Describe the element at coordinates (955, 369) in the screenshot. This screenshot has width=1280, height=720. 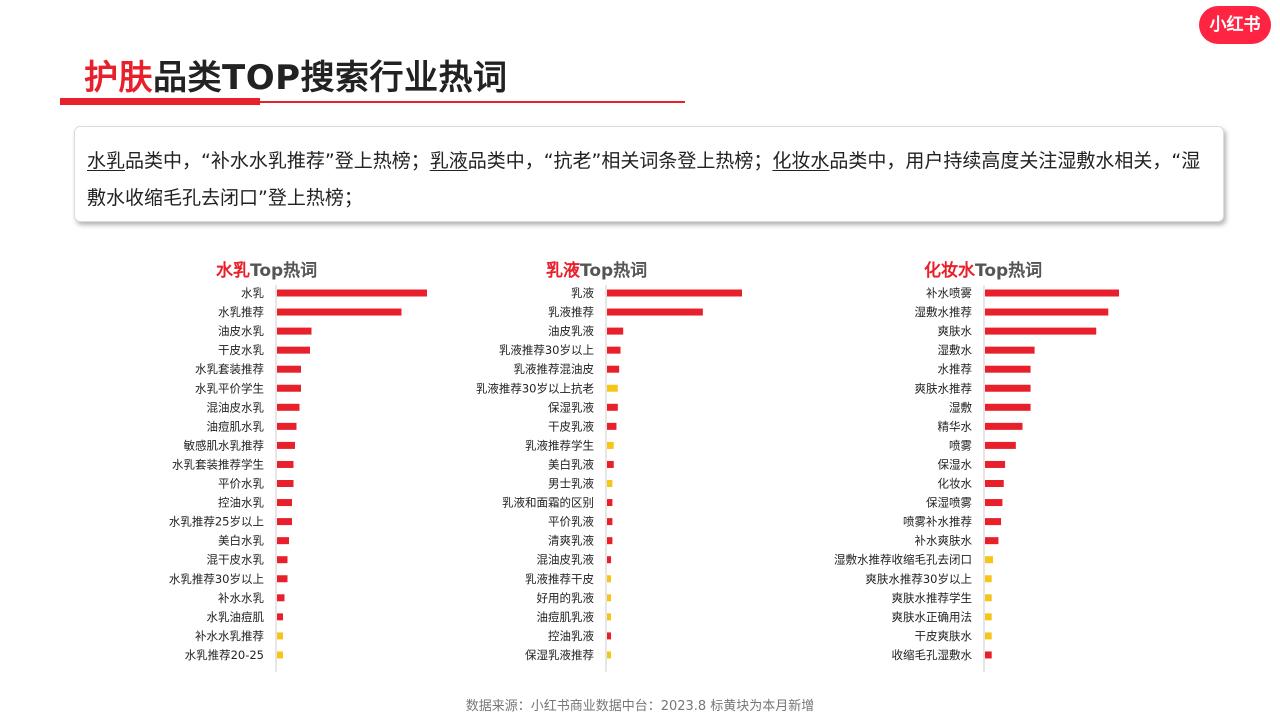
I see `category-label: 水推荐` at that location.